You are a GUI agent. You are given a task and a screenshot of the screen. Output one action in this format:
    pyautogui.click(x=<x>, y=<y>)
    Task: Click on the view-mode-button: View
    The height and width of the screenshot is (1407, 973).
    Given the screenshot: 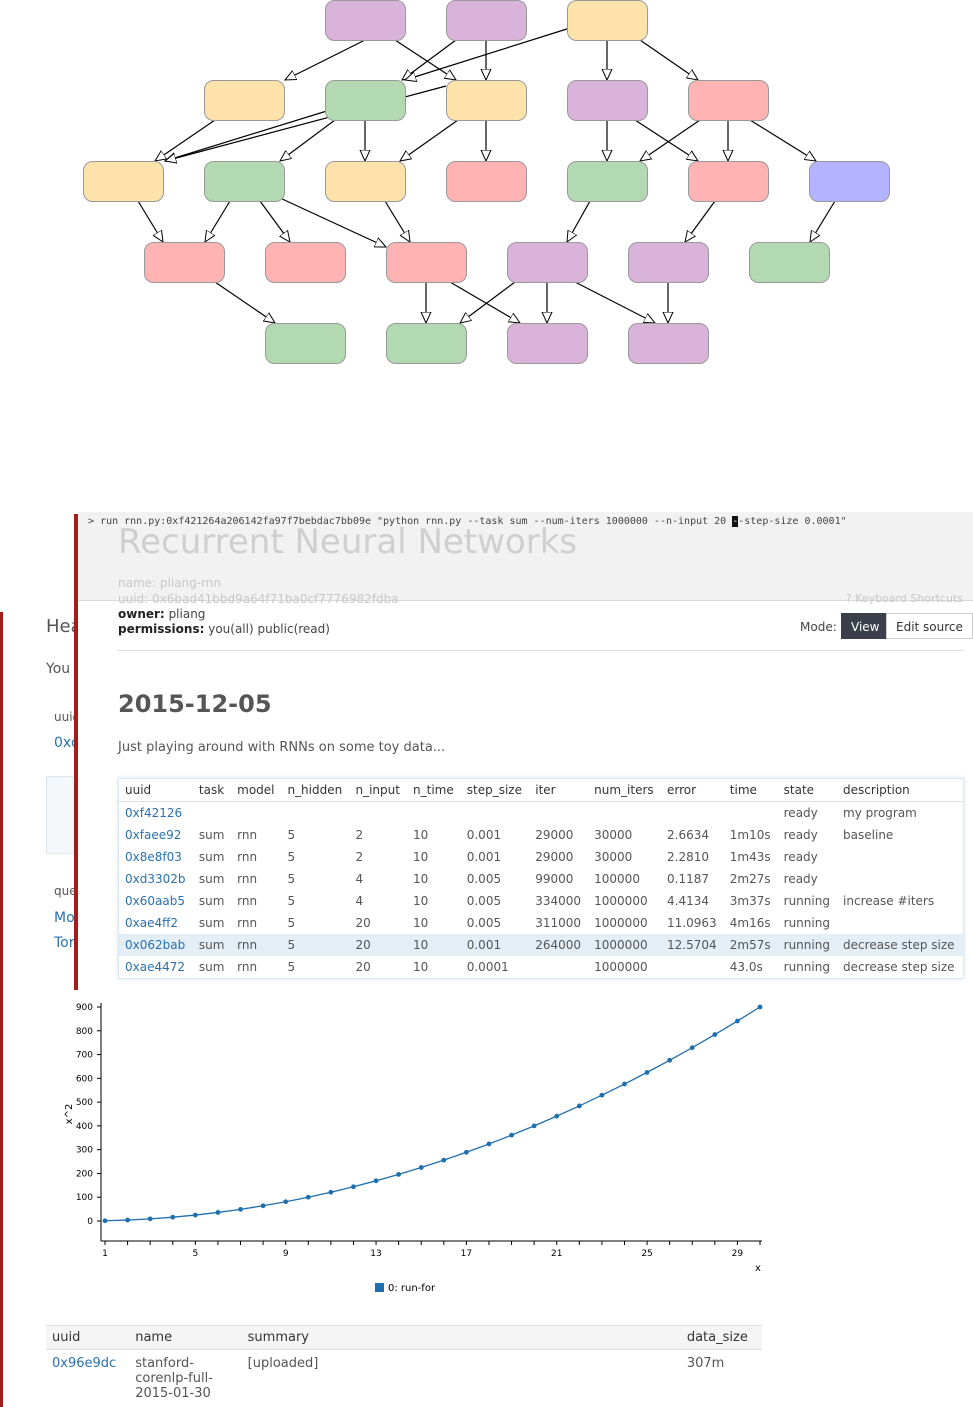 What is the action you would take?
    pyautogui.click(x=865, y=626)
    